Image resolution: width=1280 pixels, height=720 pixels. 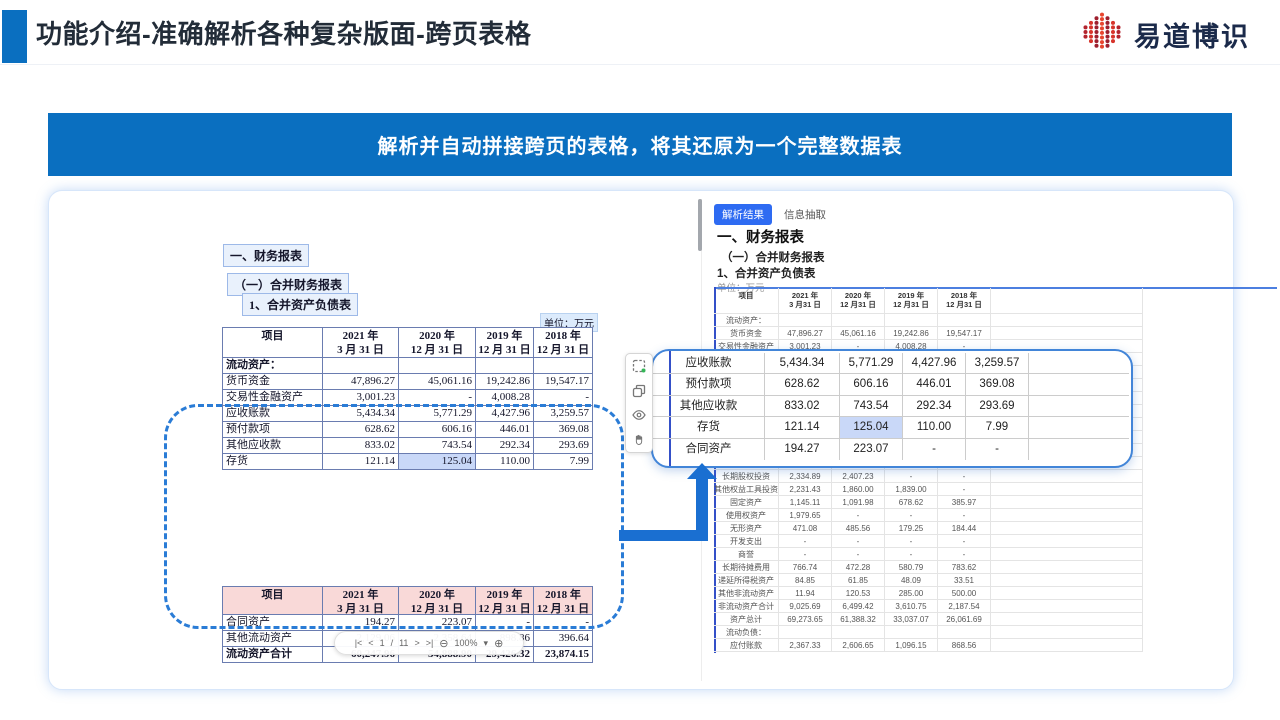 I want to click on table-cell: 2,407.23, so click(x=858, y=476).